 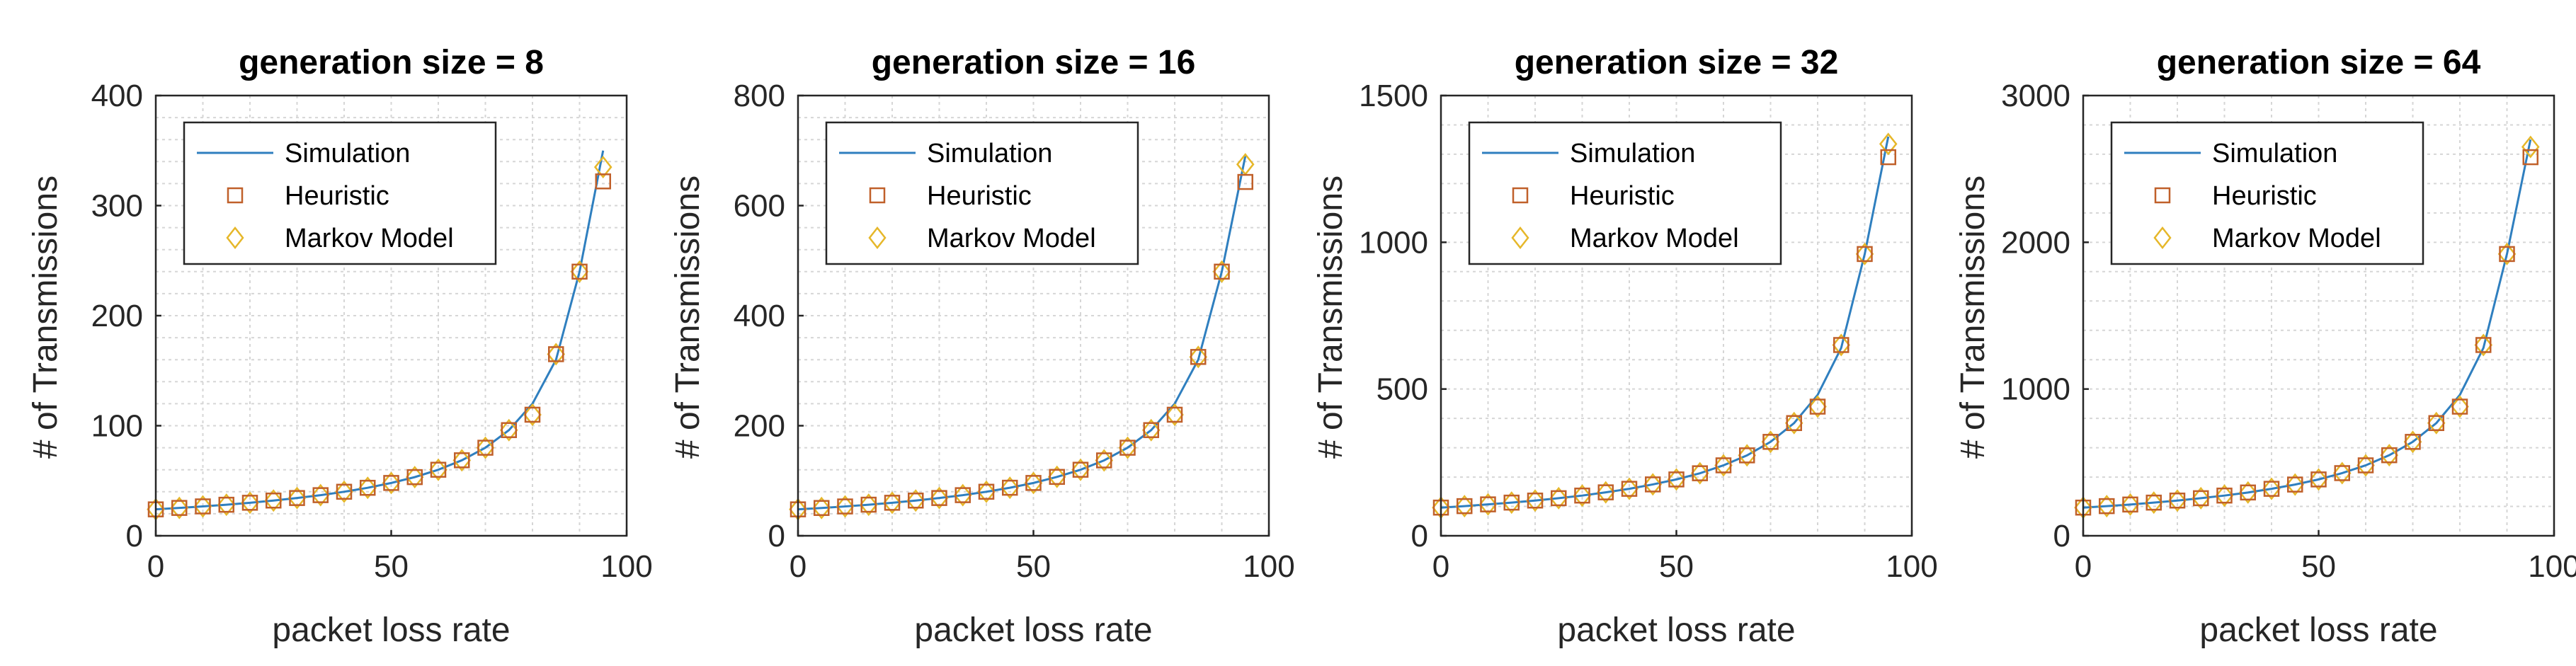 I want to click on legend-square-swatch, so click(x=1520, y=196).